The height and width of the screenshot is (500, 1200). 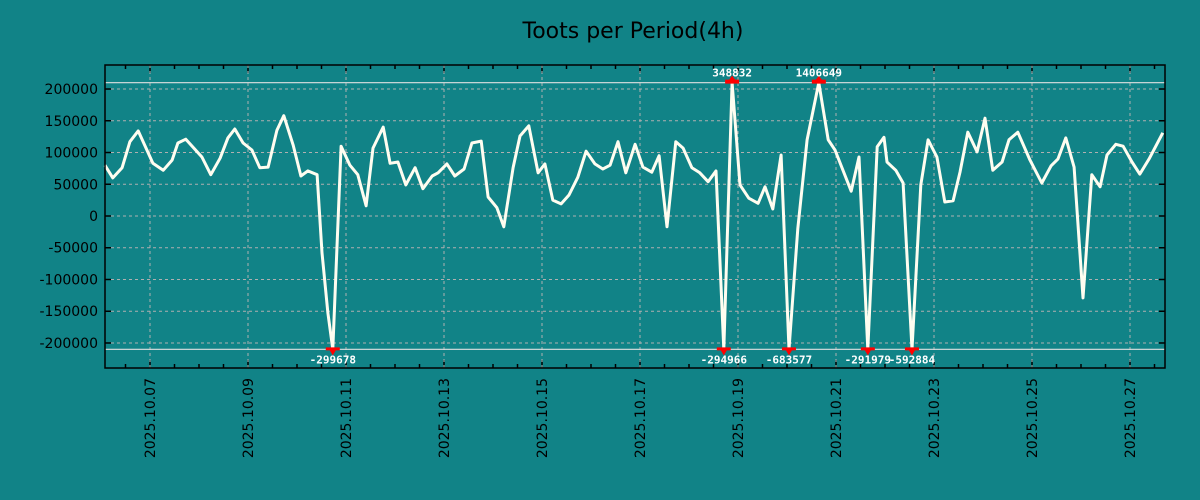 I want to click on x-tick-label: 2025.10.09, so click(x=249, y=418).